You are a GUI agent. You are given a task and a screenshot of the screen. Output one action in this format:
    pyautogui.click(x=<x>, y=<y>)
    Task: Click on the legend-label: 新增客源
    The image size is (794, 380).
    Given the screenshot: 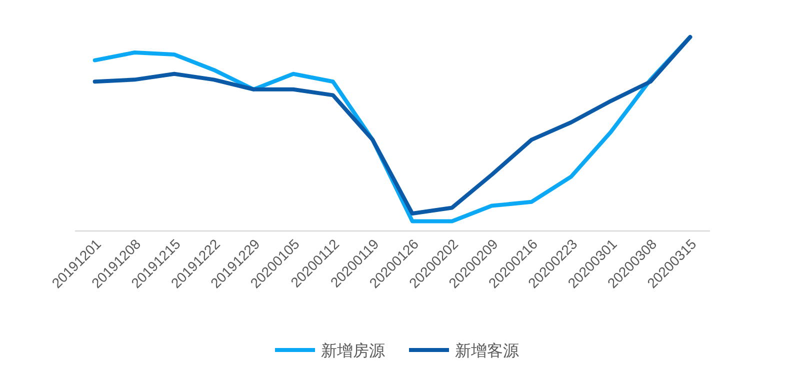 What is the action you would take?
    pyautogui.click(x=487, y=351)
    